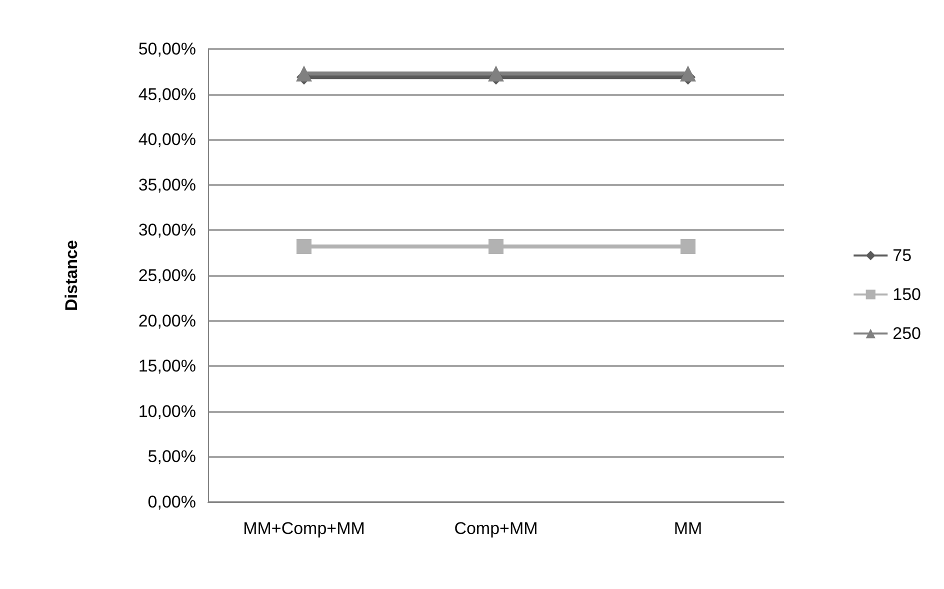 This screenshot has width=944, height=589. I want to click on y-tick-label: 45,00%, so click(167, 94).